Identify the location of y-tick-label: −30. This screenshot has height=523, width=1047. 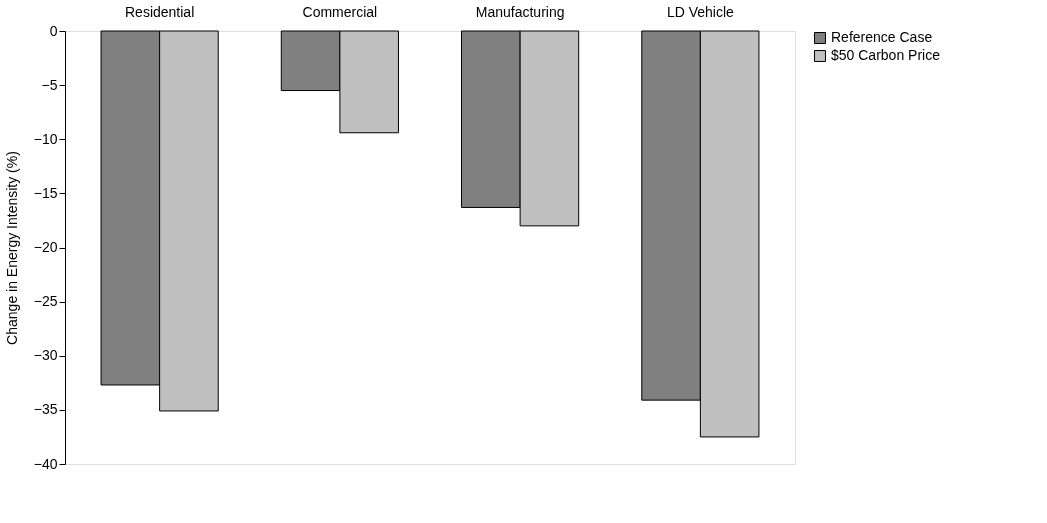
(45, 355).